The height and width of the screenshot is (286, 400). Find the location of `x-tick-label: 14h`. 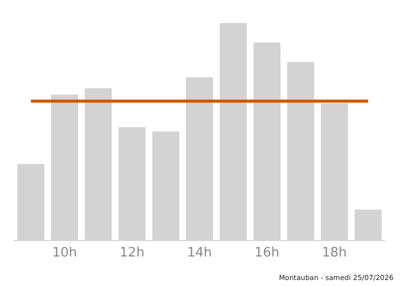

x-tick-label: 14h is located at coordinates (199, 253).